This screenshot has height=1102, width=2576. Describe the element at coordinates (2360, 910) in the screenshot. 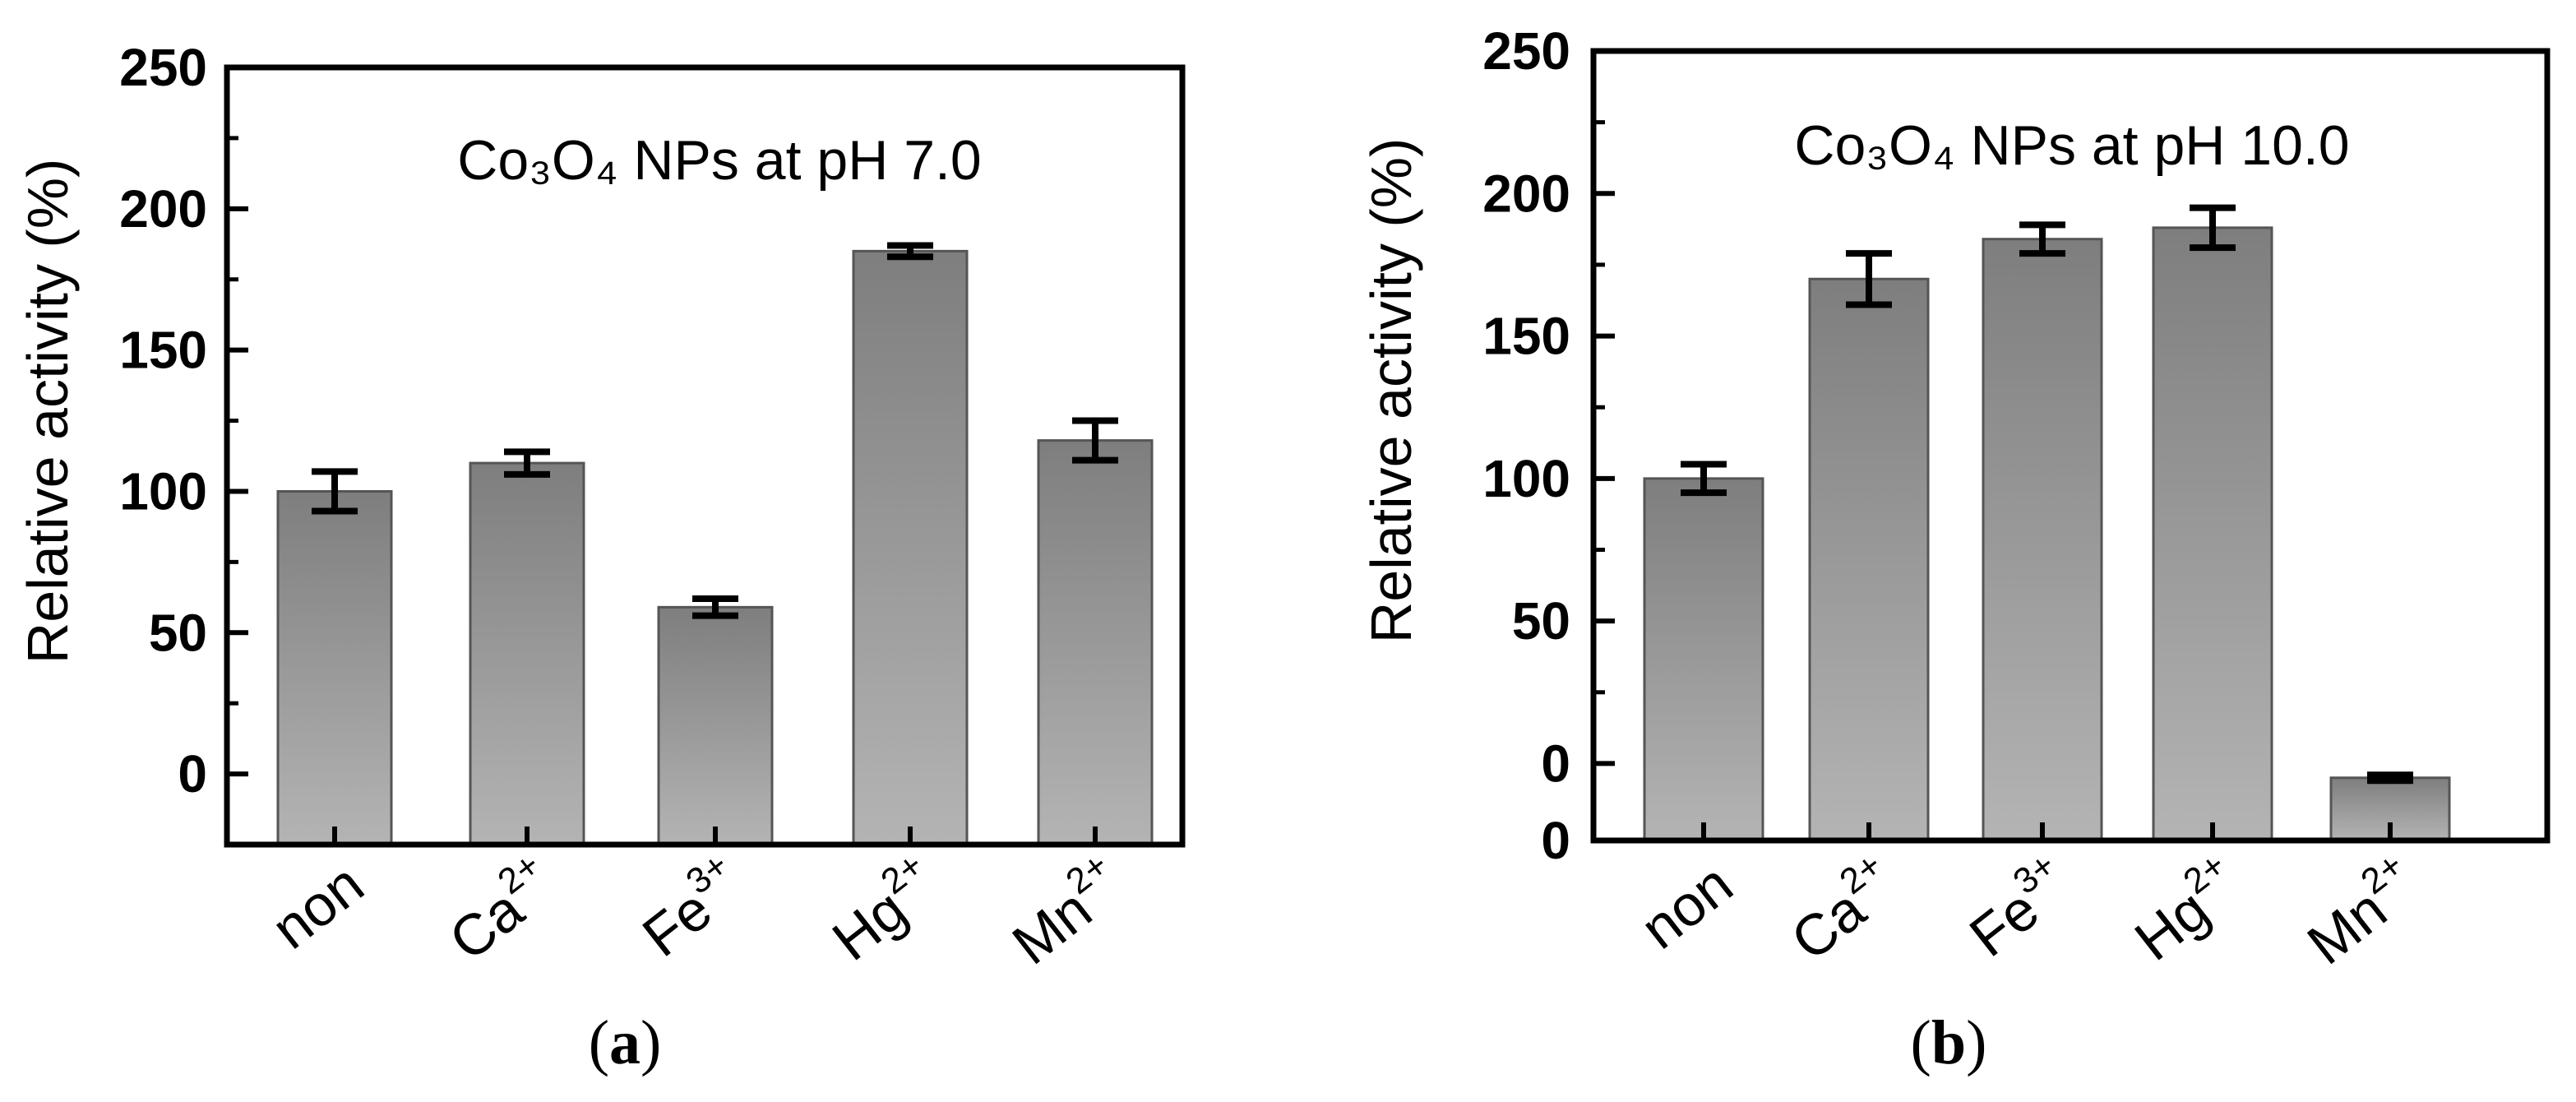

I see `x-tick-label-b-5: Mn2+` at that location.